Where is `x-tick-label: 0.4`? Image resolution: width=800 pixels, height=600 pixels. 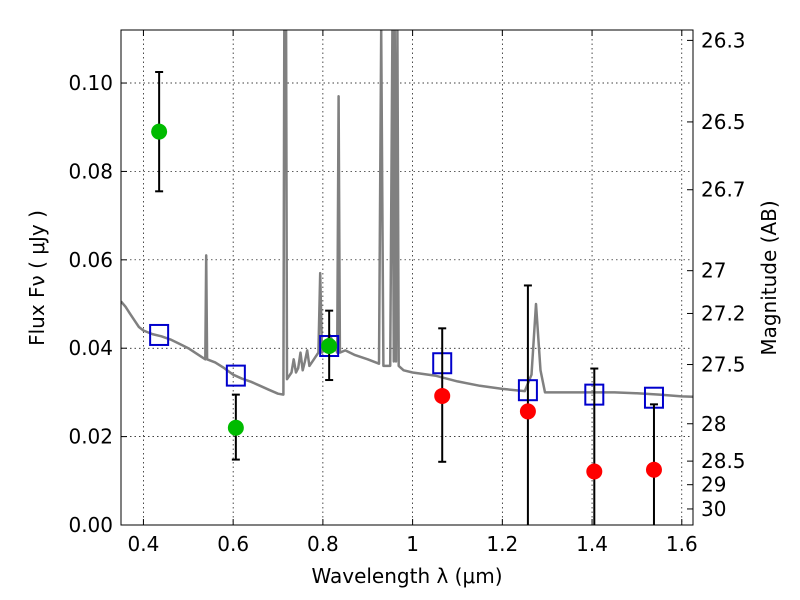
x-tick-label: 0.4 is located at coordinates (144, 544).